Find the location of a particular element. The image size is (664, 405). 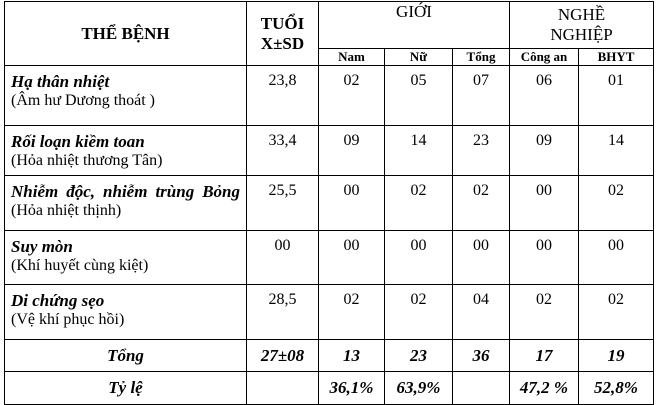

disease-note: (Hỏa nhiệt thịnh) is located at coordinates (66, 210).